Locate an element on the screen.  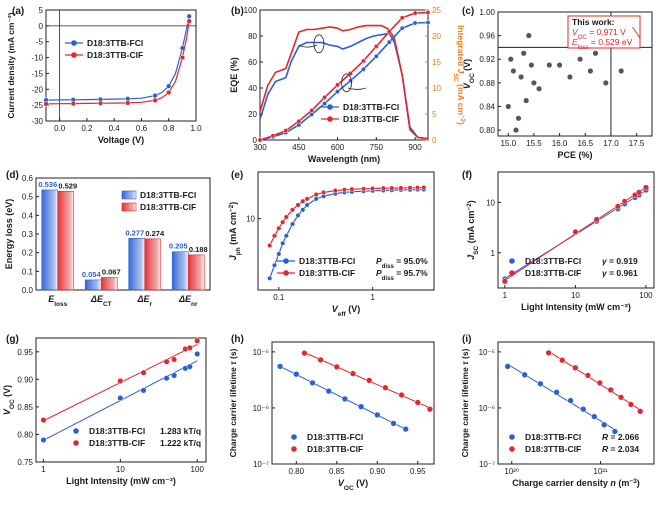
panel-label: (e) is located at coordinates (237, 175).